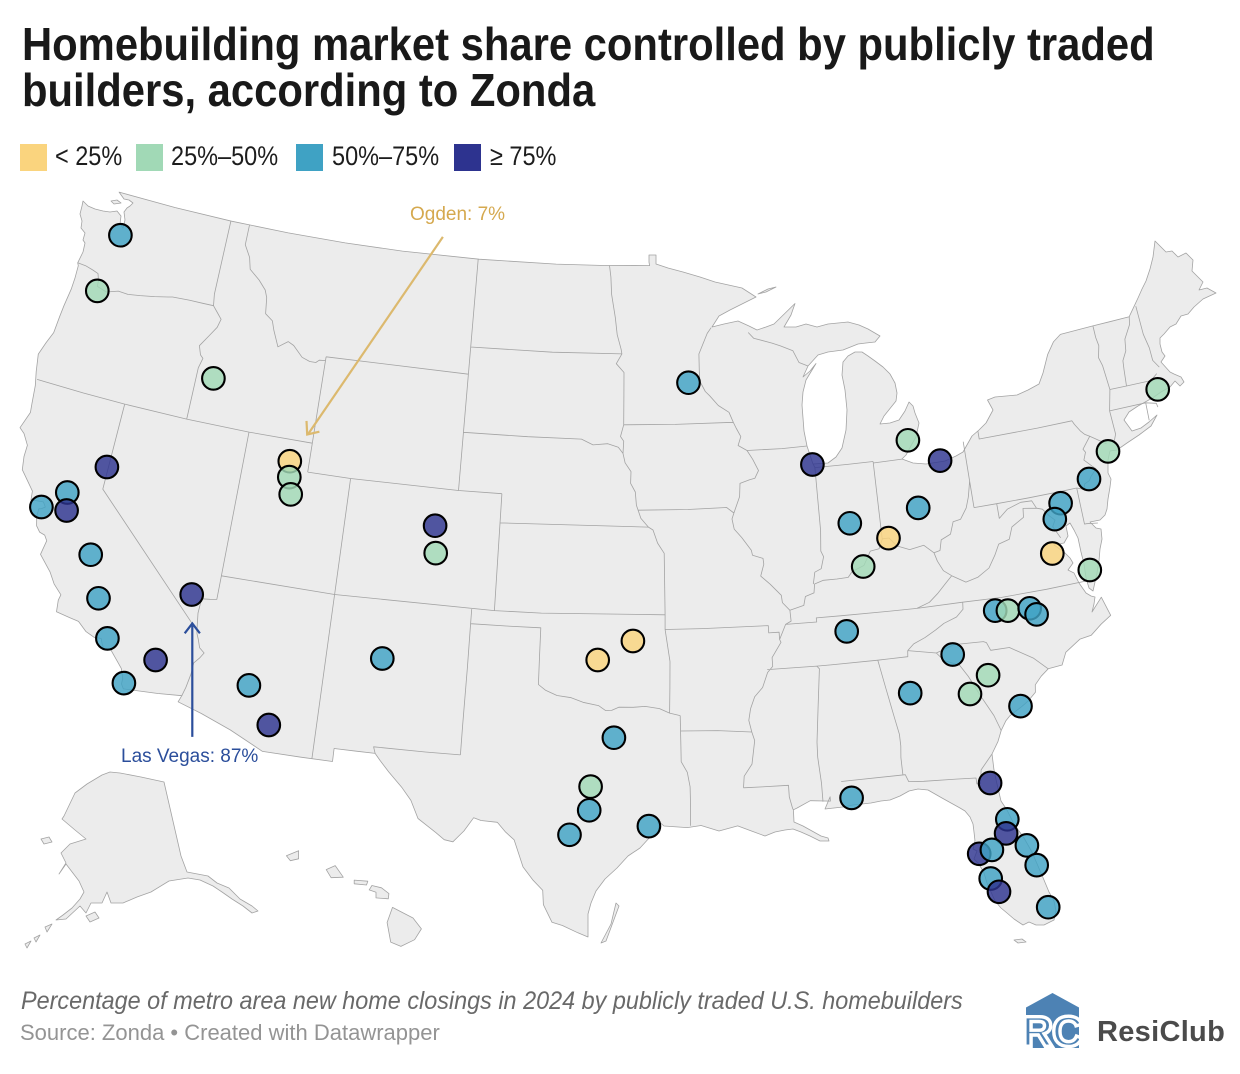 The height and width of the screenshot is (1074, 1240). What do you see at coordinates (1053, 1028) in the screenshot?
I see `svg-text: RC` at bounding box center [1053, 1028].